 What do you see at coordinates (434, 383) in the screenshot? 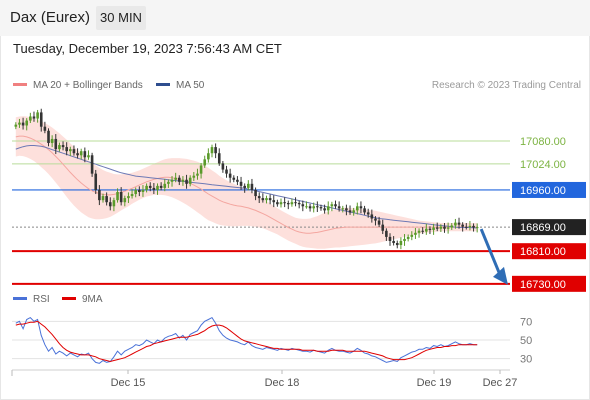
I see `x-tick-label-2: Dec 19` at bounding box center [434, 383].